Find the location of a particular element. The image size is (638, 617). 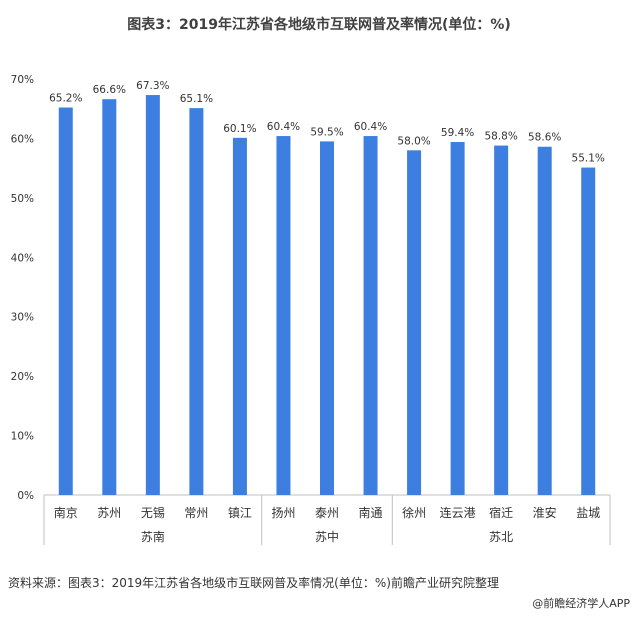

data-label: 58.6% is located at coordinates (544, 138).